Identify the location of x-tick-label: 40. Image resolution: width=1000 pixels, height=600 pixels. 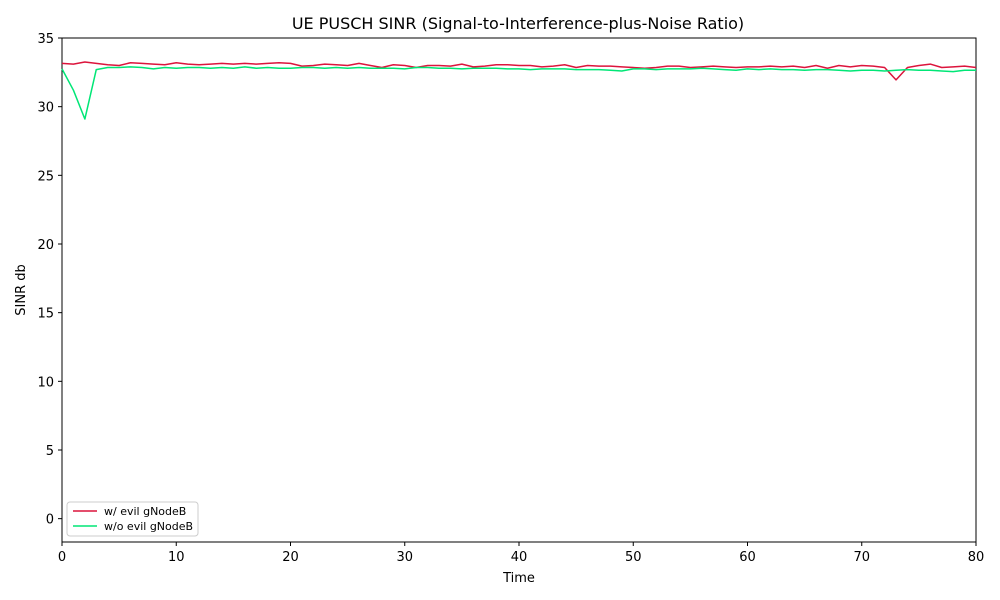
(519, 557).